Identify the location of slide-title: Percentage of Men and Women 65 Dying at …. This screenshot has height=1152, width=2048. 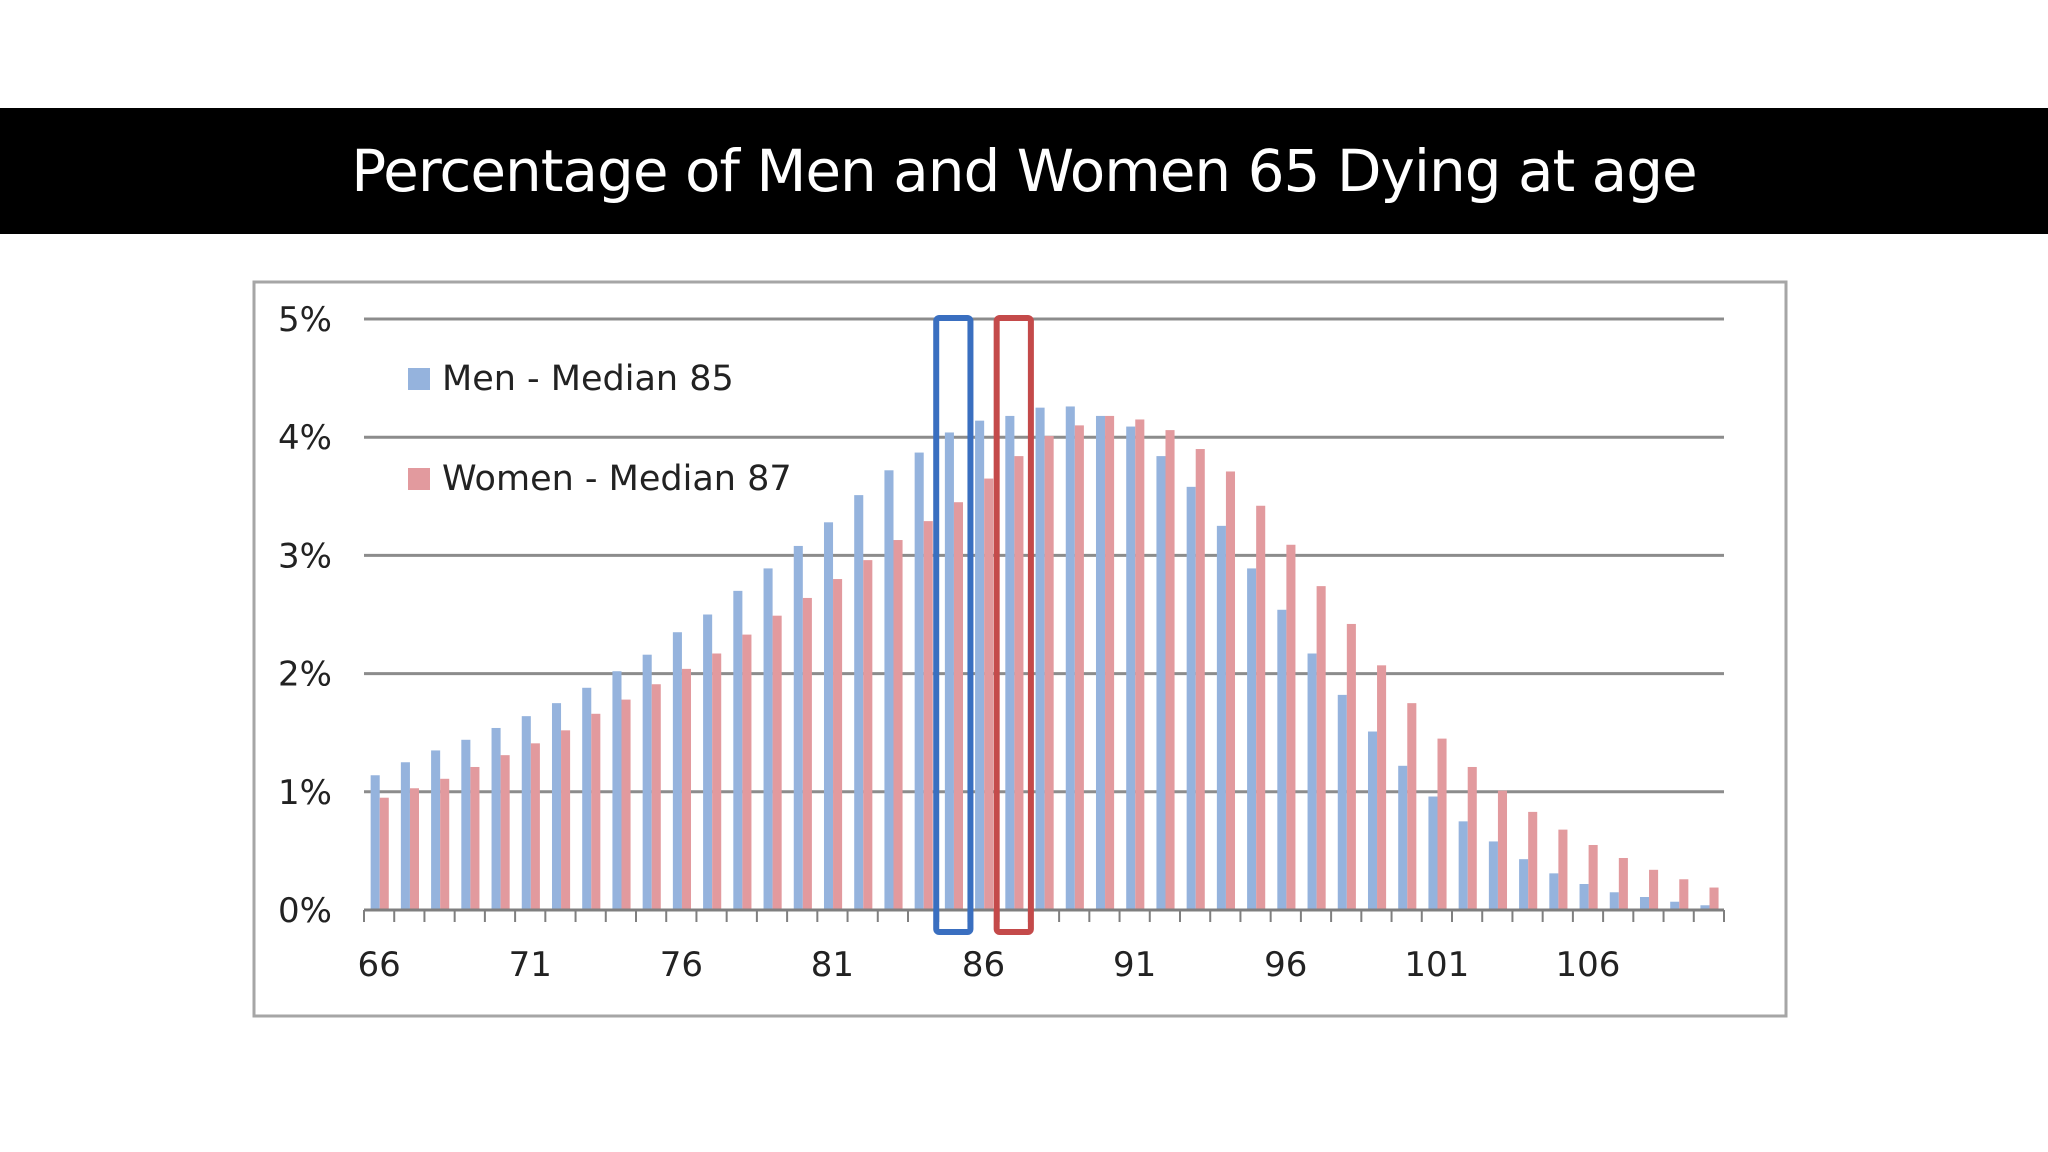
(1024, 171).